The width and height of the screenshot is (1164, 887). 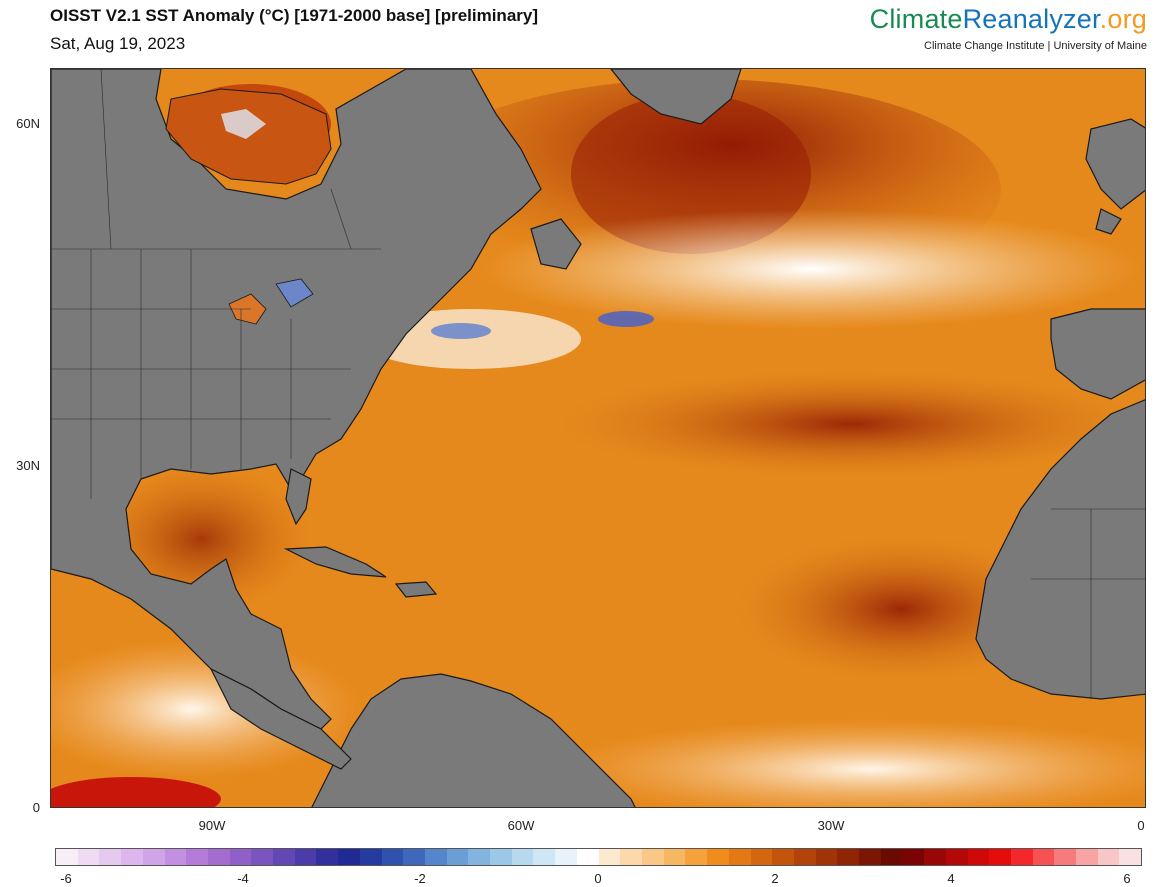 What do you see at coordinates (280, 718) in the screenshot?
I see `central-america` at bounding box center [280, 718].